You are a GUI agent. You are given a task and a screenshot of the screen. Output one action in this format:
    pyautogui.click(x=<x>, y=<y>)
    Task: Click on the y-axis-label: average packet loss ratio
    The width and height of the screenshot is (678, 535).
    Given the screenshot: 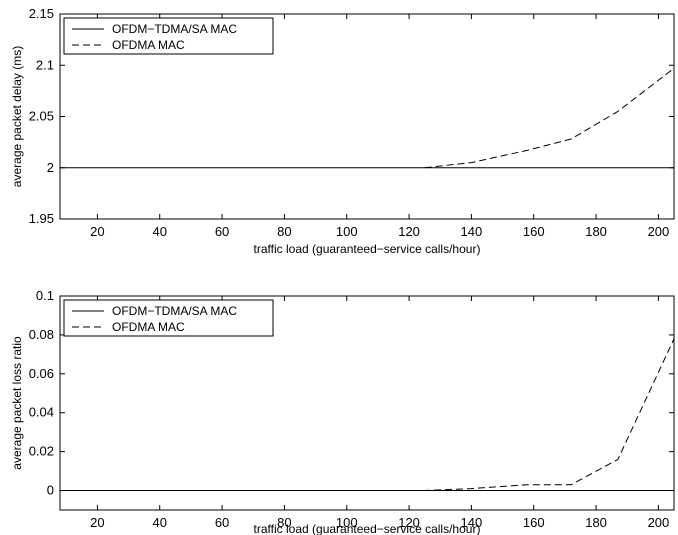 What is the action you would take?
    pyautogui.click(x=17, y=403)
    